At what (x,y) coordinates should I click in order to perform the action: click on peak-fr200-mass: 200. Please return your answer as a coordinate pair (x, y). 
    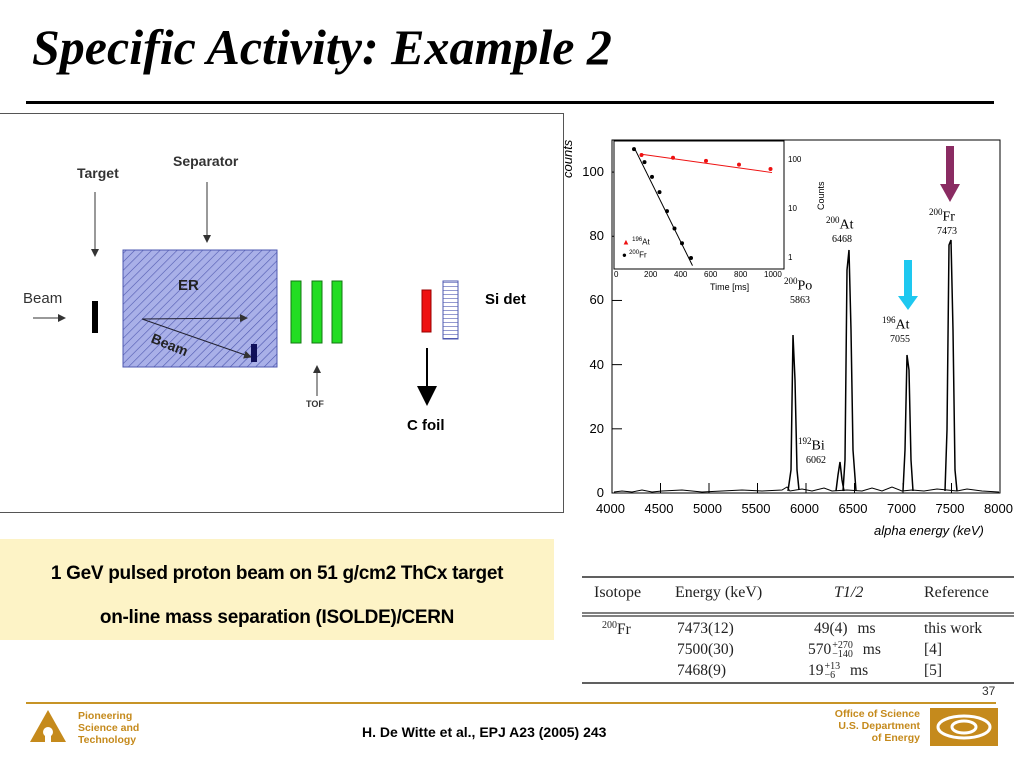
    Looking at the image, I should click on (936, 212).